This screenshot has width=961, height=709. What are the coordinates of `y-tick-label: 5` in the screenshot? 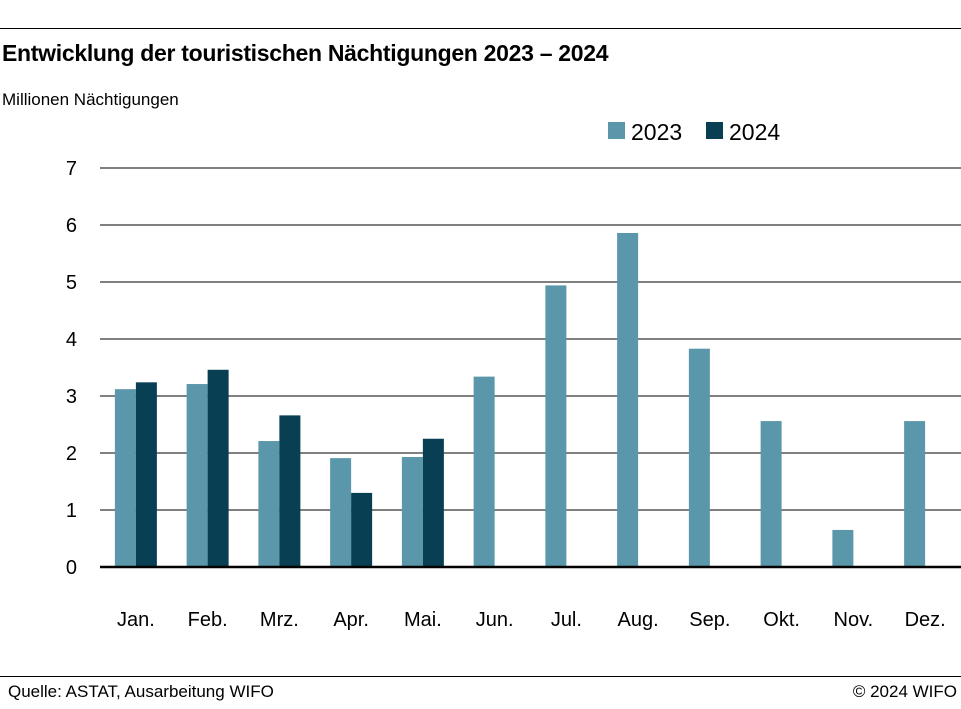 It's located at (71, 283).